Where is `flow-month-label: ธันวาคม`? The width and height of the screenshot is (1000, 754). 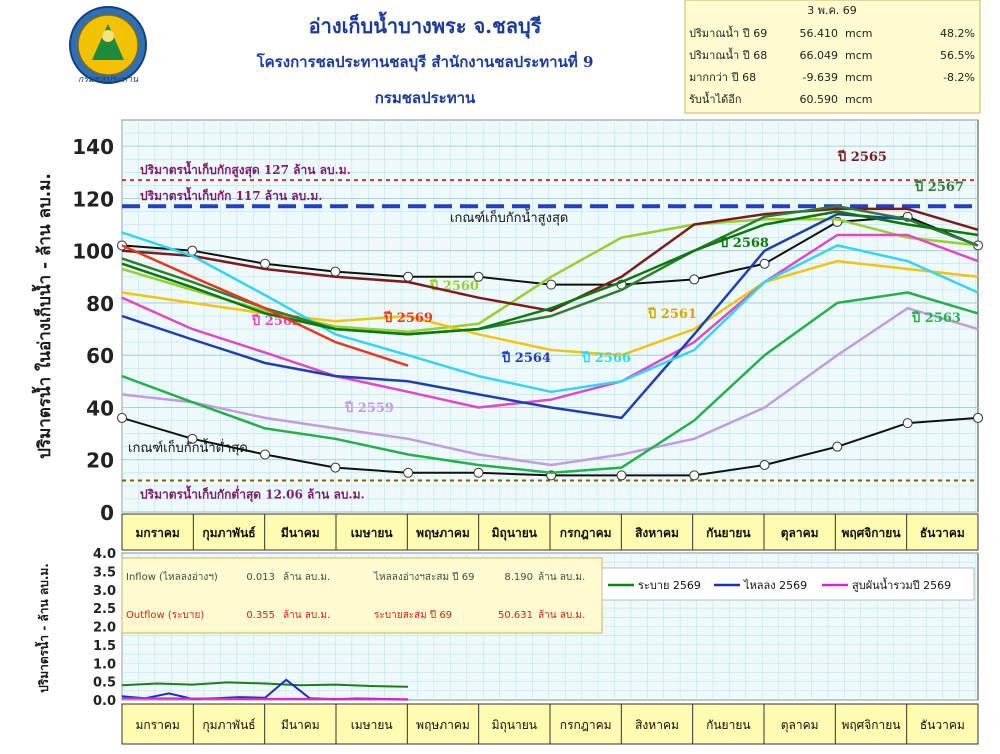
flow-month-label: ธันวาคม is located at coordinates (942, 725).